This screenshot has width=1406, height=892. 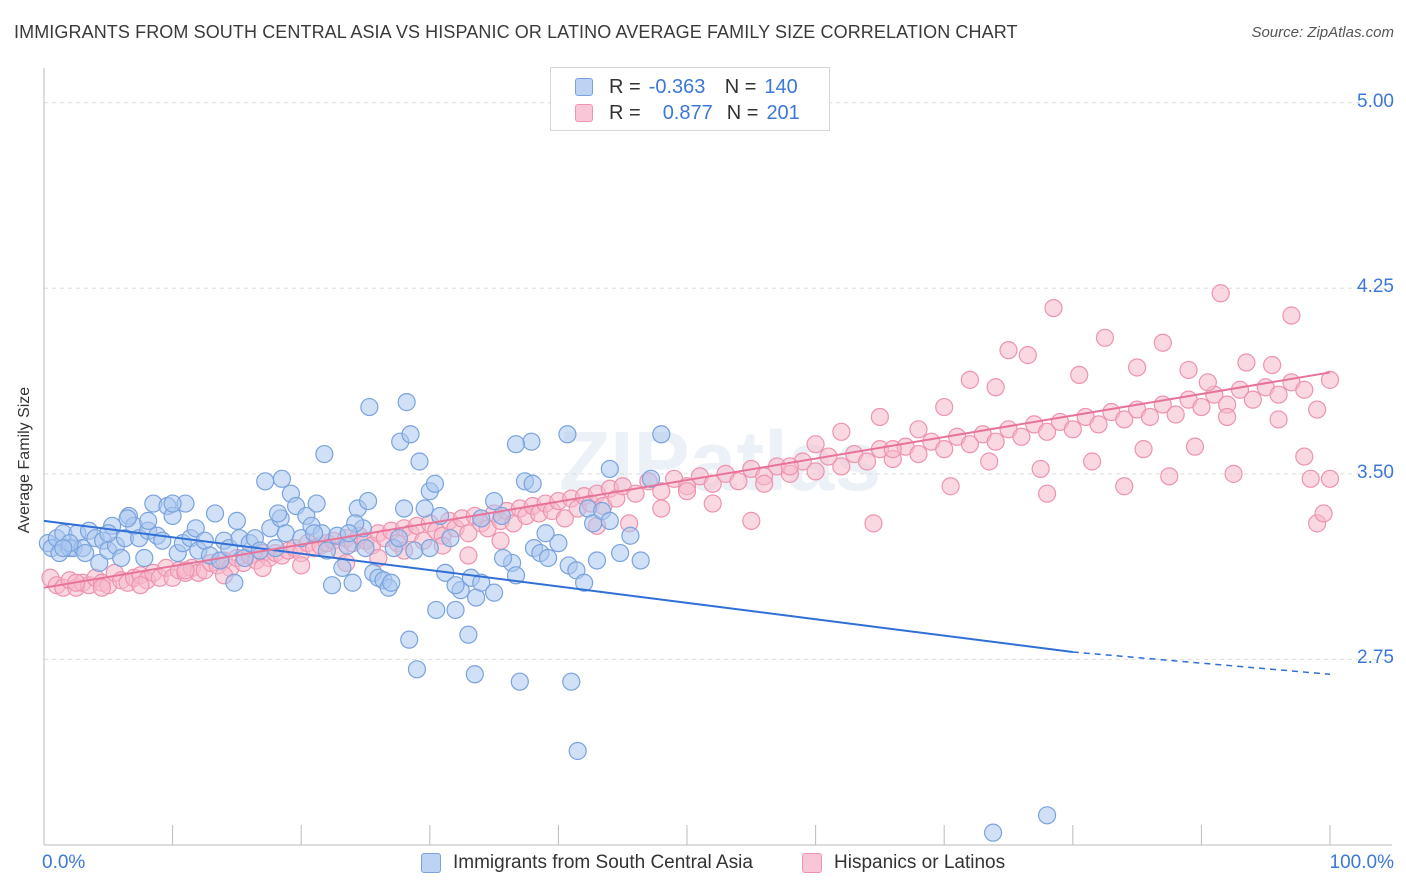 What do you see at coordinates (1375, 287) in the screenshot?
I see `y-tick-label-1: 4.25` at bounding box center [1375, 287].